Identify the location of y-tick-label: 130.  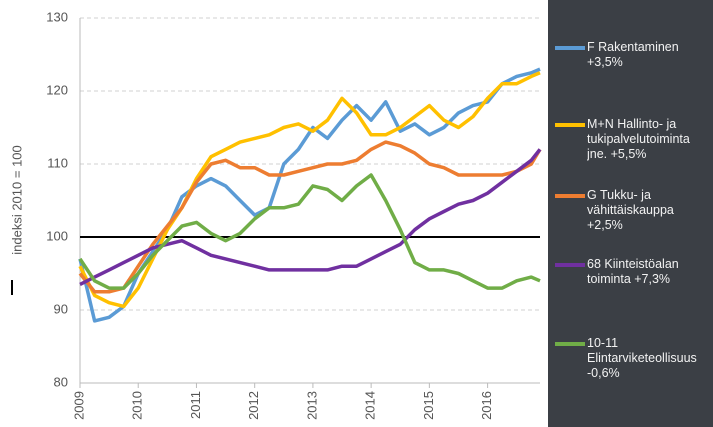
(57, 16).